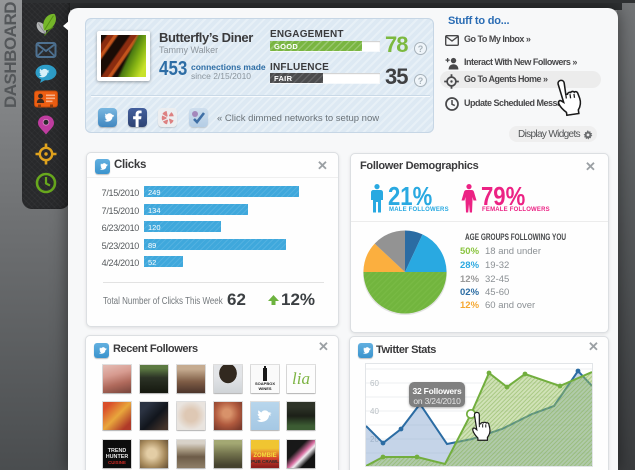  I want to click on svg-text: CUISINE, so click(117, 462).